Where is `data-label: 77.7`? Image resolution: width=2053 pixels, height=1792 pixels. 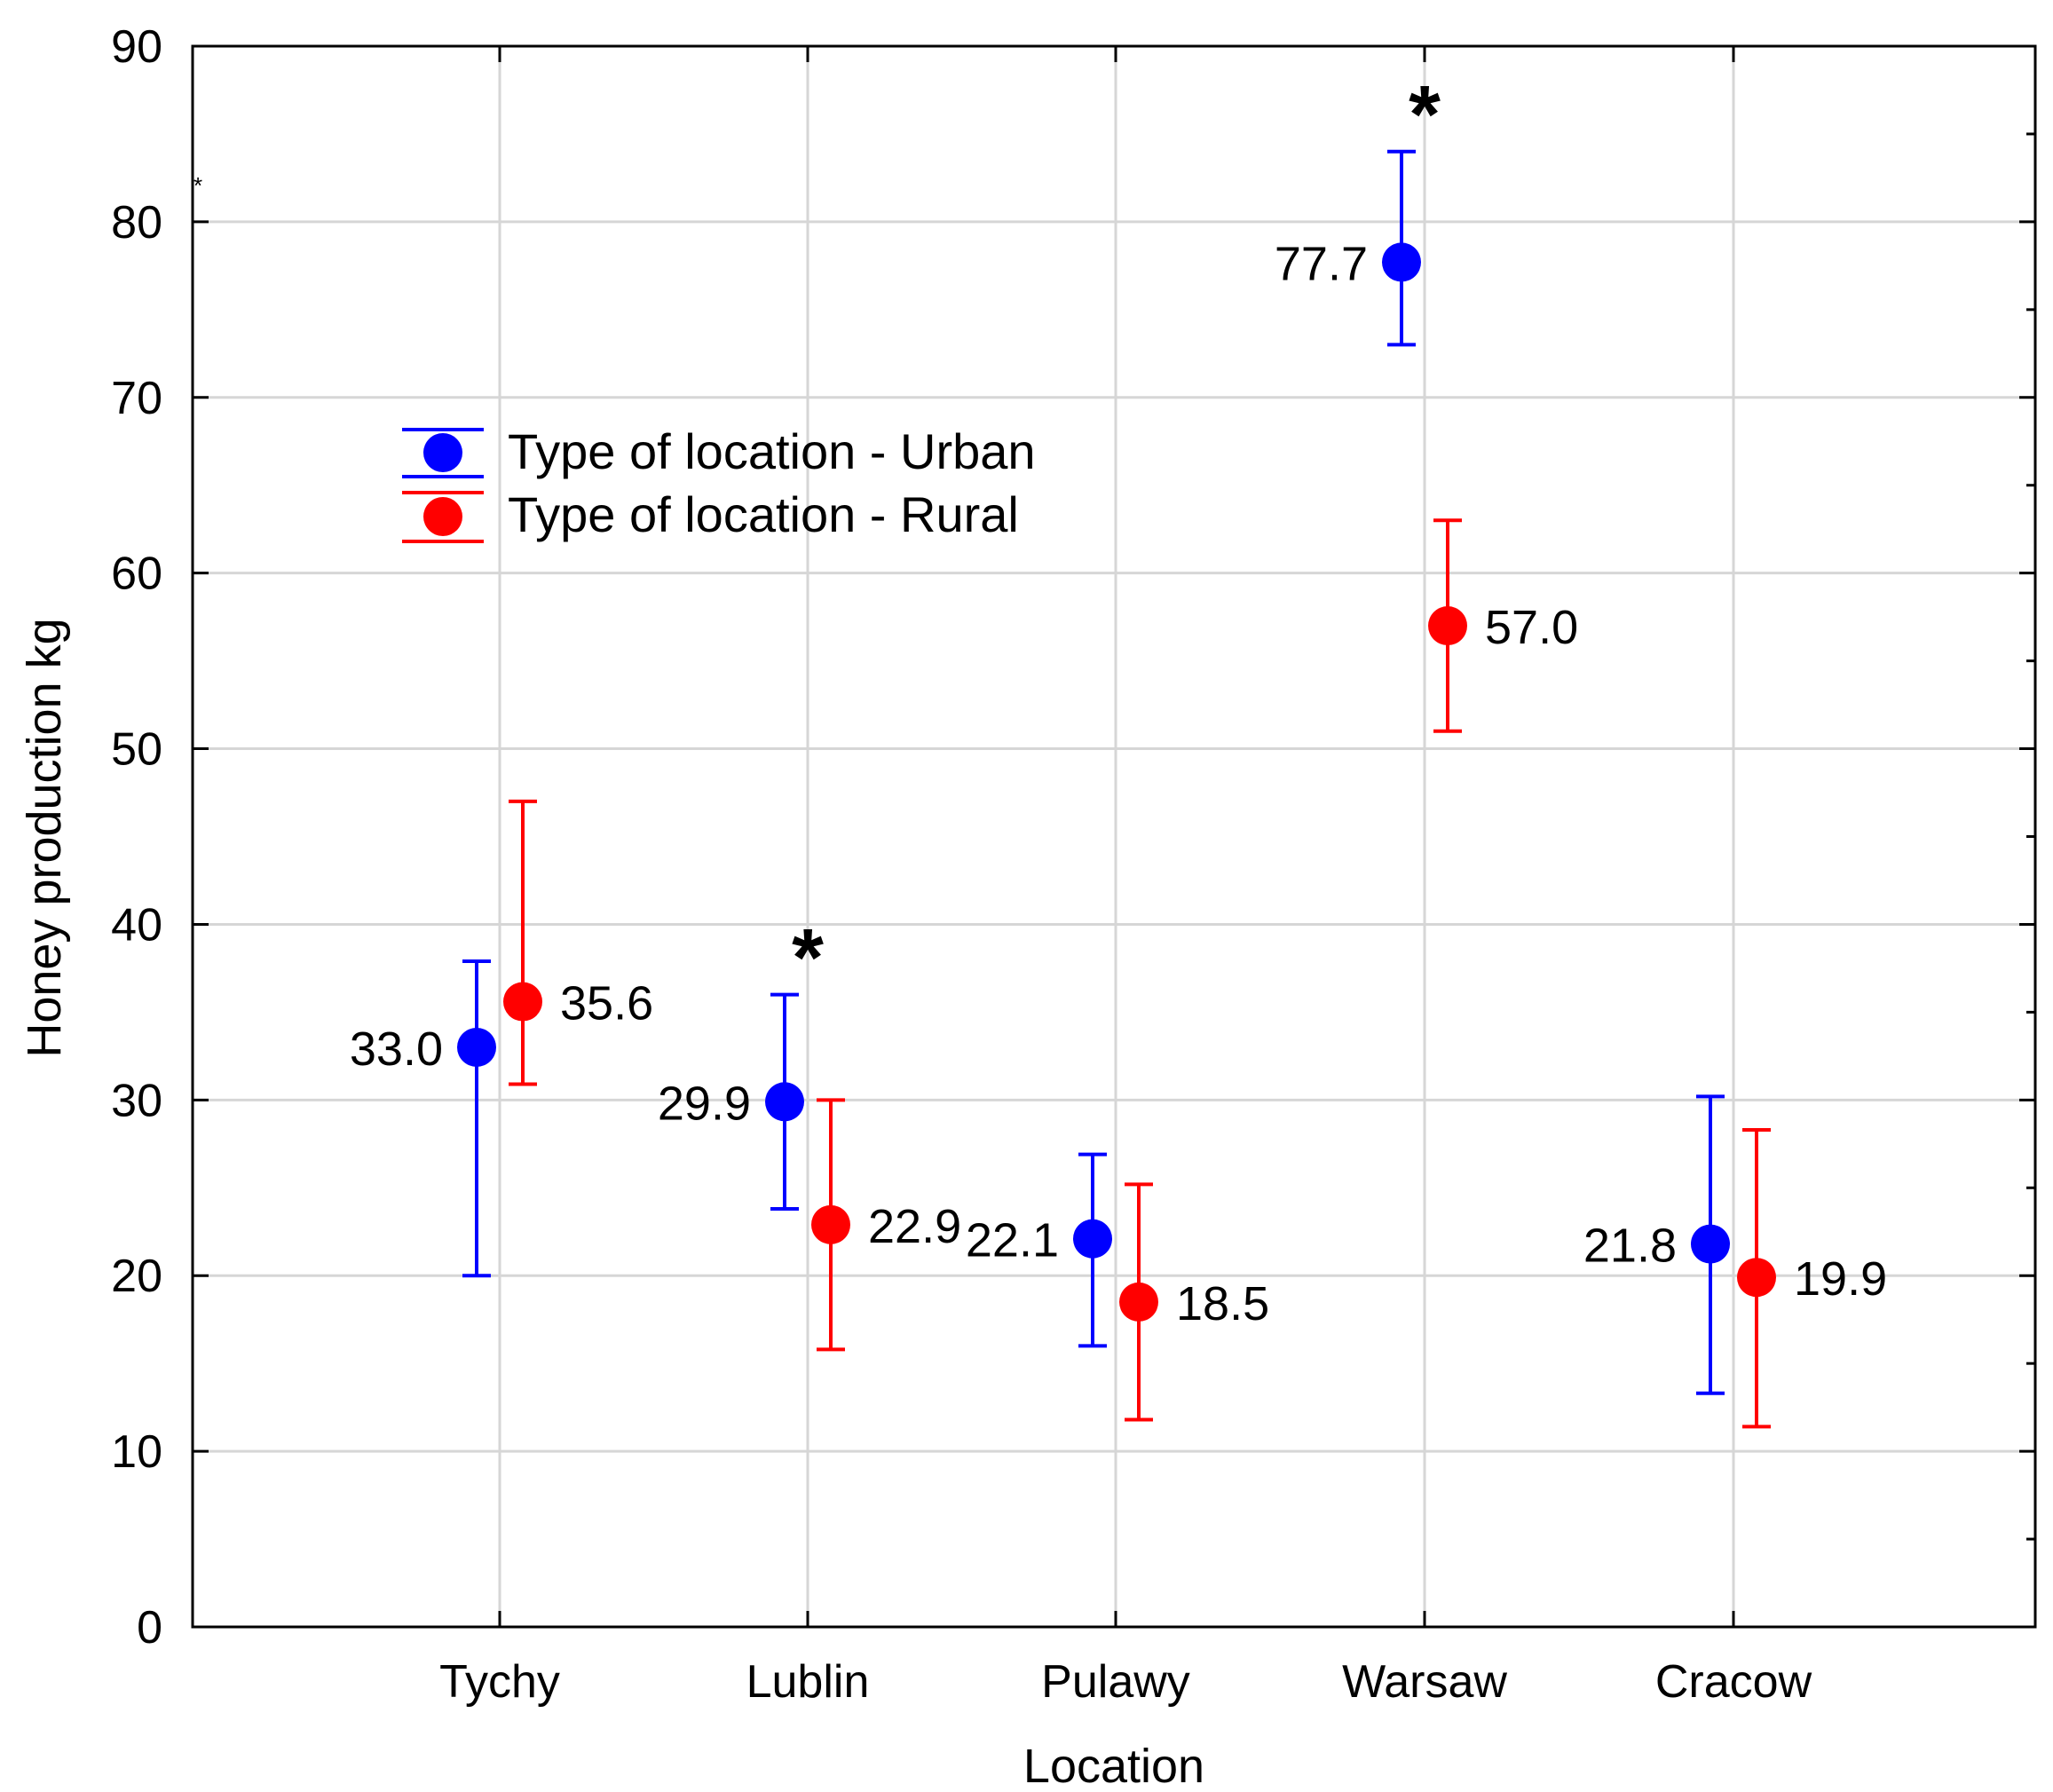 data-label: 77.7 is located at coordinates (1321, 263).